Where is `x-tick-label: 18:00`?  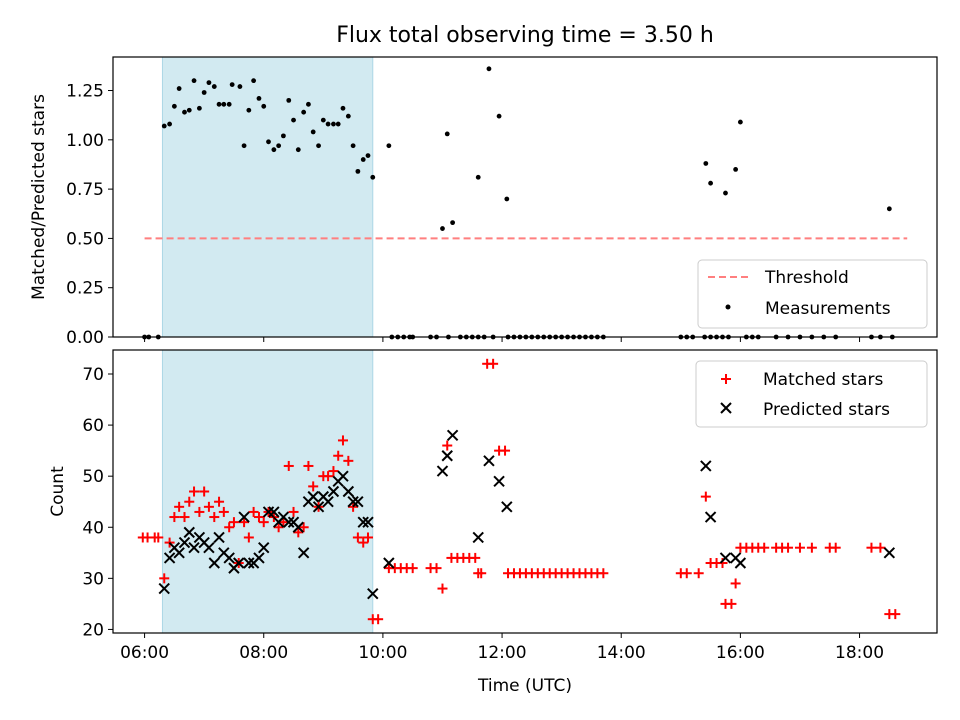 x-tick-label: 18:00 is located at coordinates (859, 653).